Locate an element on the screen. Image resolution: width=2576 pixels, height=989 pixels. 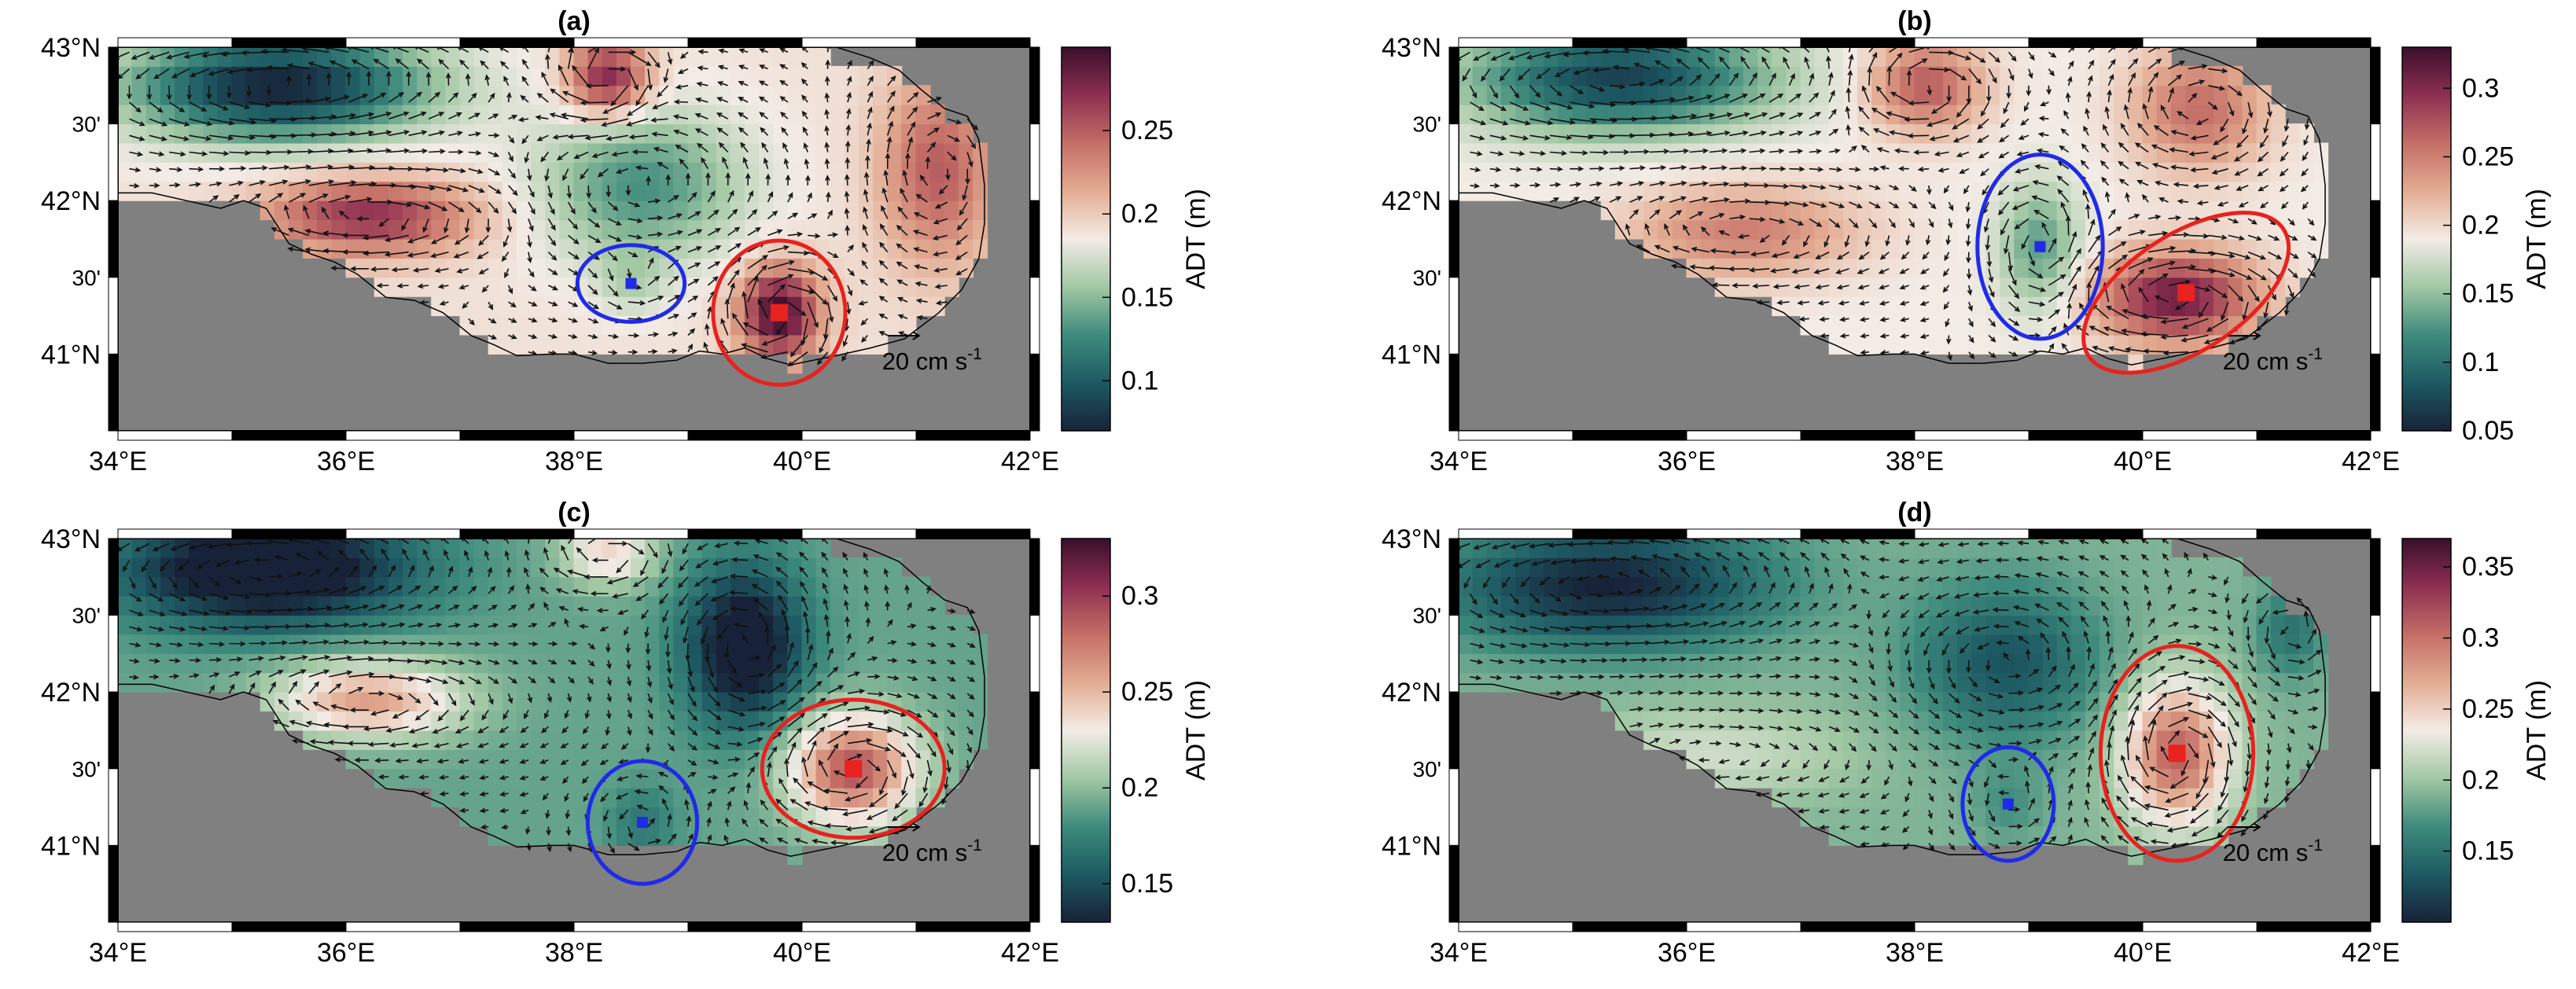
panel-title: (c) is located at coordinates (574, 513).